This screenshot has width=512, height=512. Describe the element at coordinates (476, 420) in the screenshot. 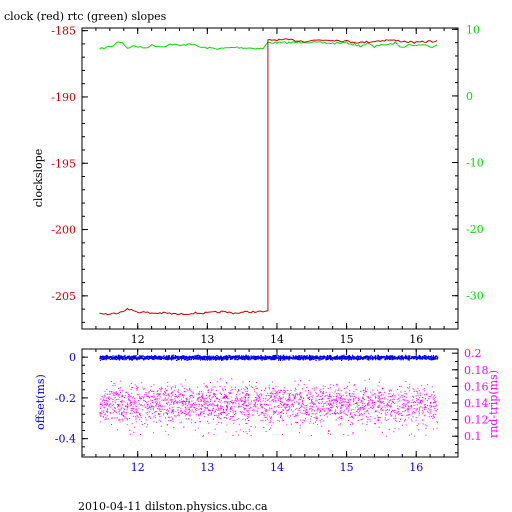

I see `rtt-y-tick-label: 0.12` at that location.